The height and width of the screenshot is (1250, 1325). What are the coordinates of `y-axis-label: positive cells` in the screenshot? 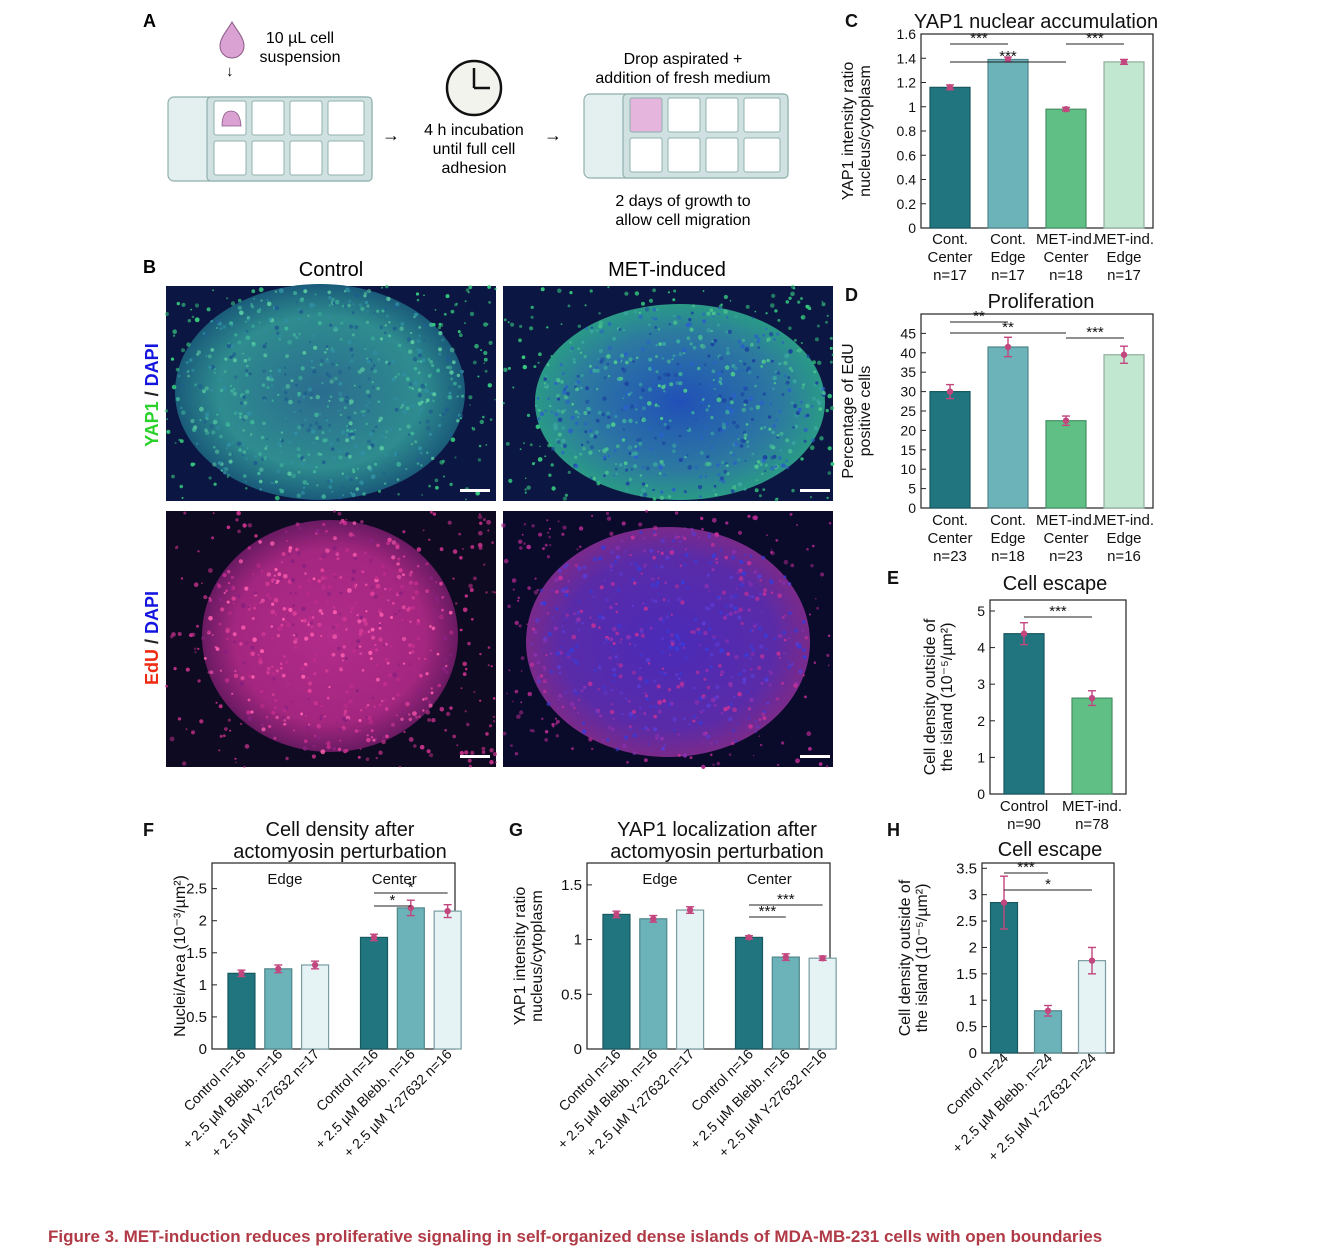 It's located at (865, 411).